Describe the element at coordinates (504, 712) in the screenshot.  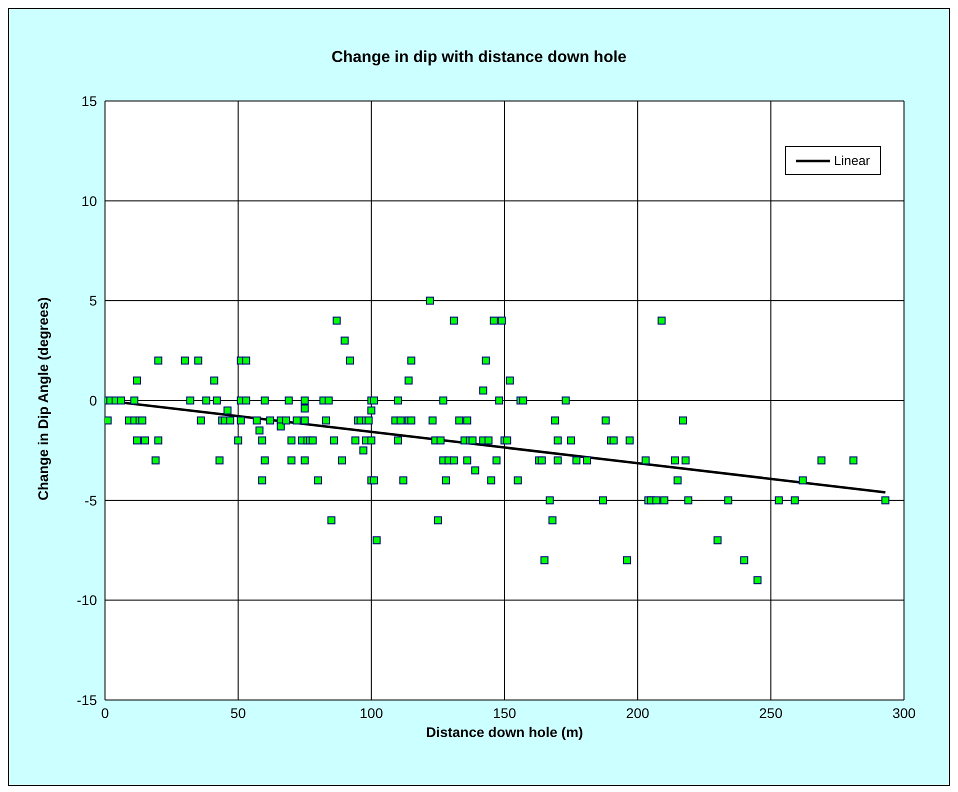
I see `x-tick-label: 150` at that location.